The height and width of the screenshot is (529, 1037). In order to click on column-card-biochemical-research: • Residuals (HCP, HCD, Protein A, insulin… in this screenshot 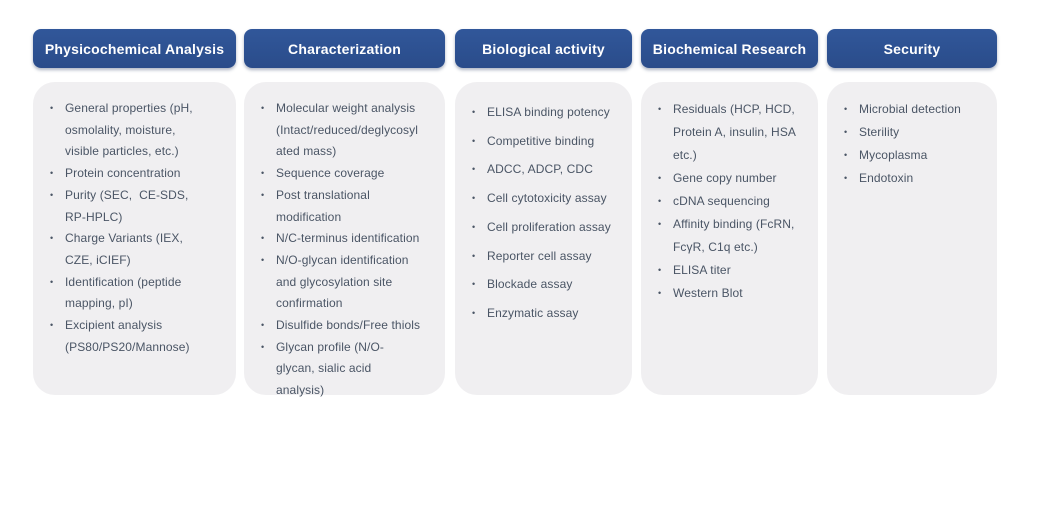, I will do `click(729, 238)`.